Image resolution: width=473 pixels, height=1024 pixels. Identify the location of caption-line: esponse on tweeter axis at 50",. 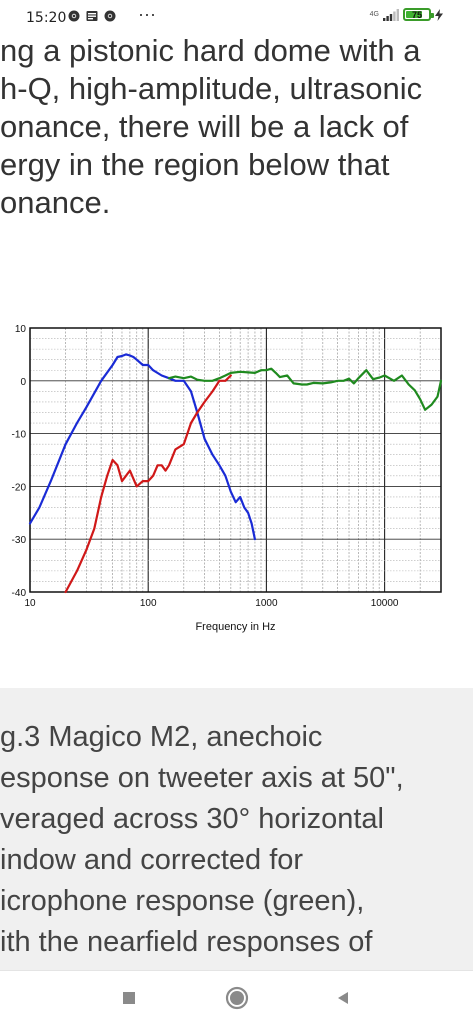
(202, 778).